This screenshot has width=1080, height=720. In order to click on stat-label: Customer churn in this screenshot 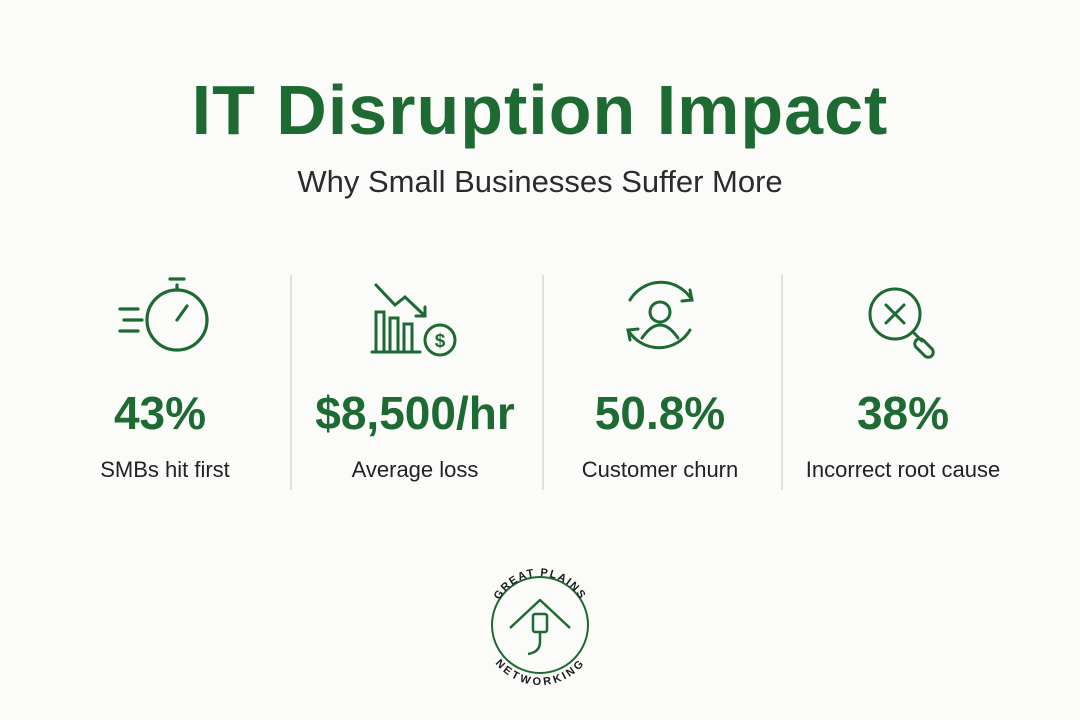, I will do `click(660, 469)`.